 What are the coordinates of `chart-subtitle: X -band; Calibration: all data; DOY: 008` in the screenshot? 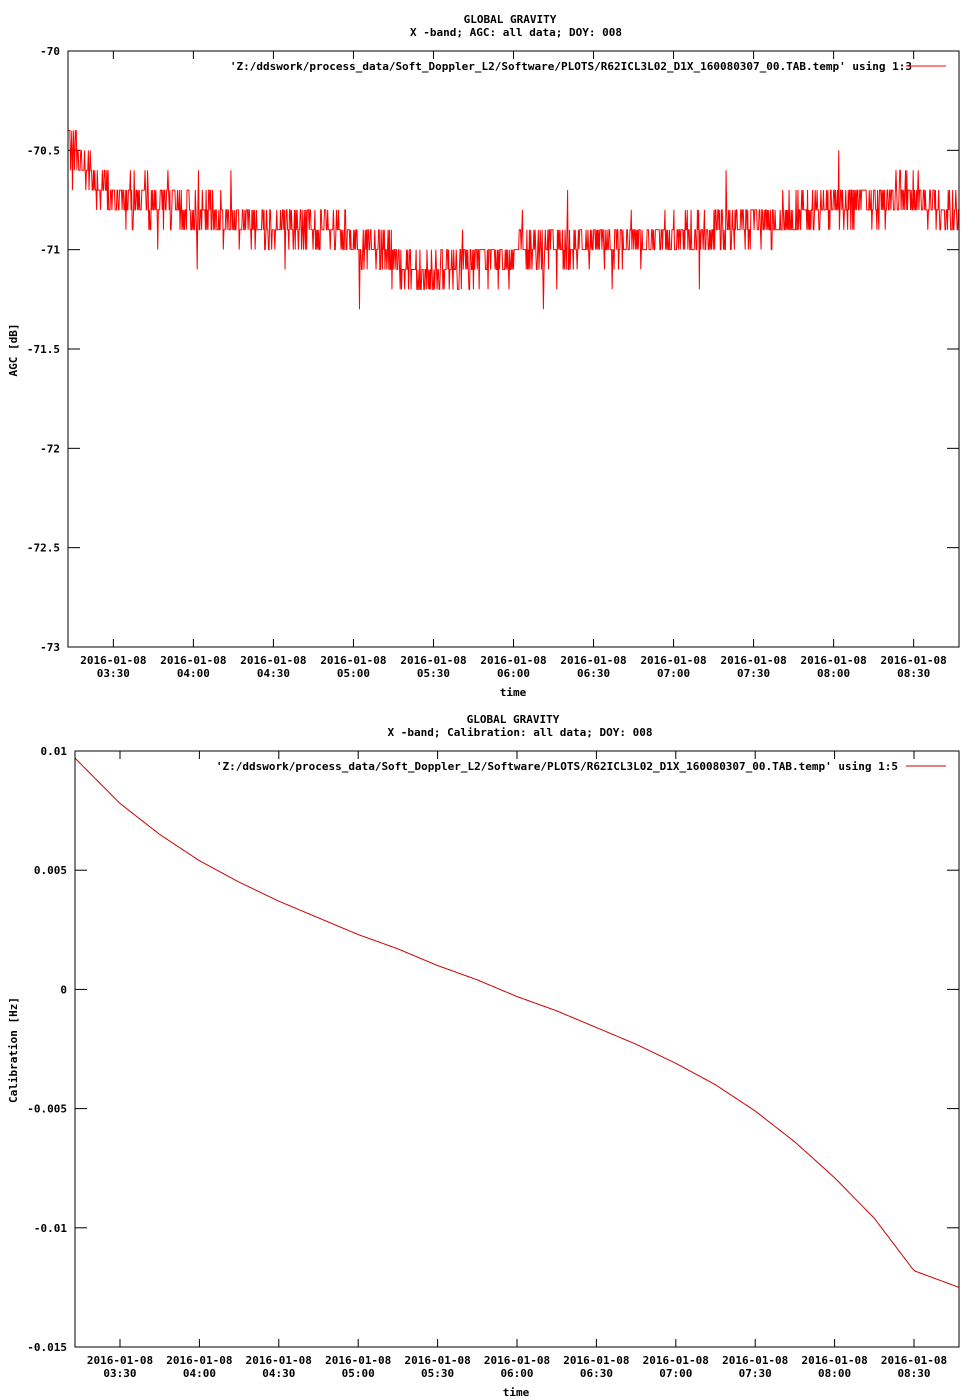 It's located at (520, 732).